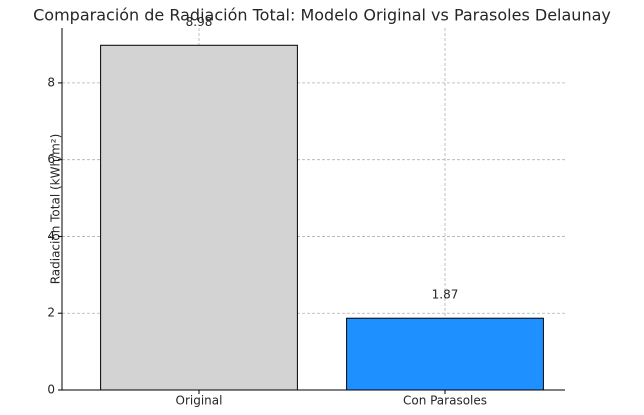  What do you see at coordinates (51, 82) in the screenshot?
I see `y-tick-label: 8` at bounding box center [51, 82].